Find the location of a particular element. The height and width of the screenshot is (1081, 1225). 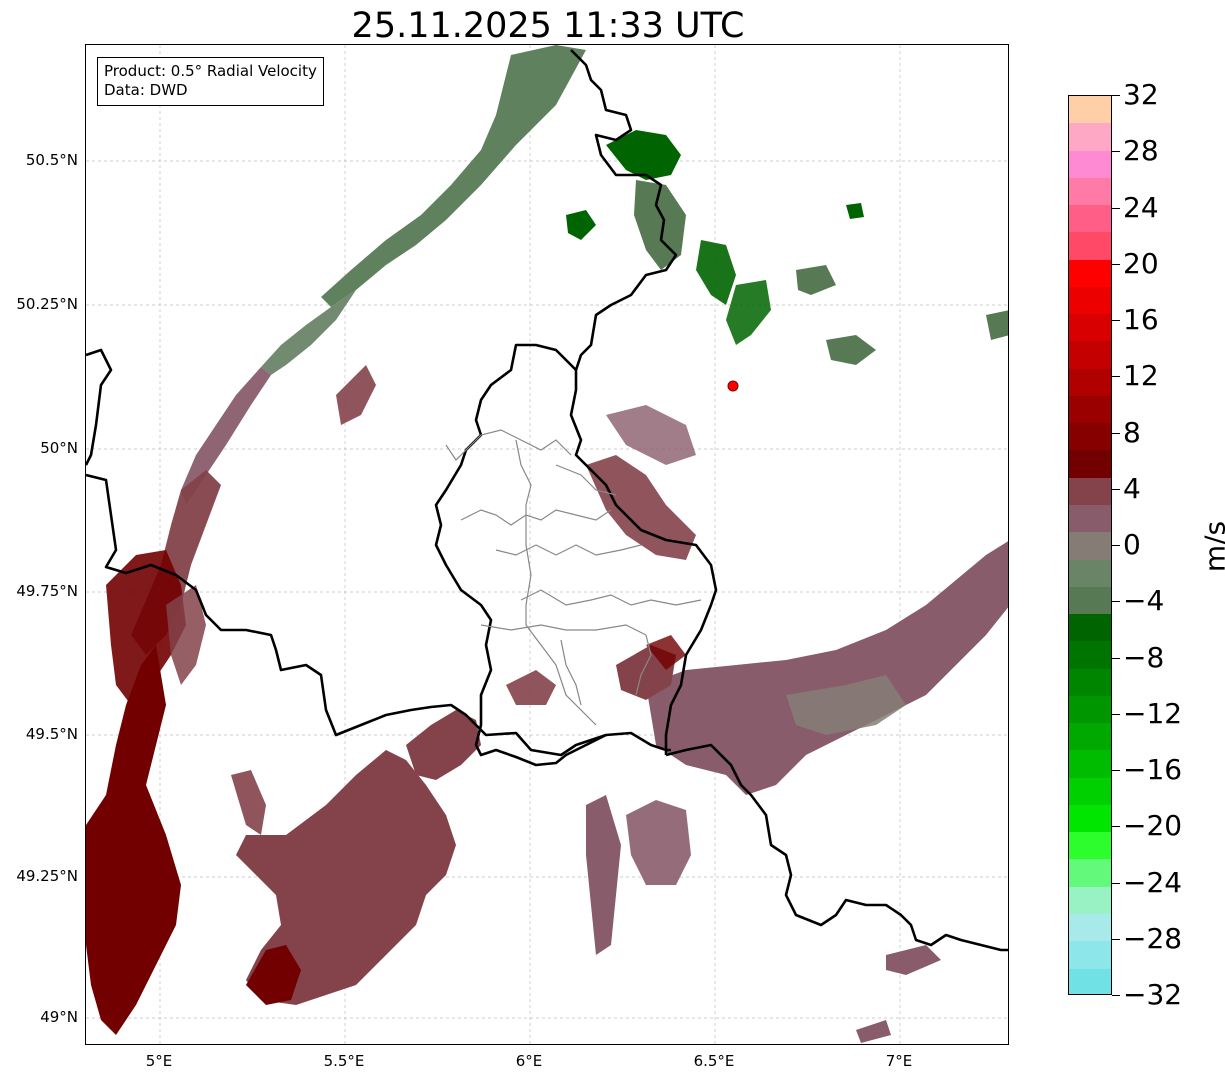

echo-se-small is located at coordinates (913, 960).